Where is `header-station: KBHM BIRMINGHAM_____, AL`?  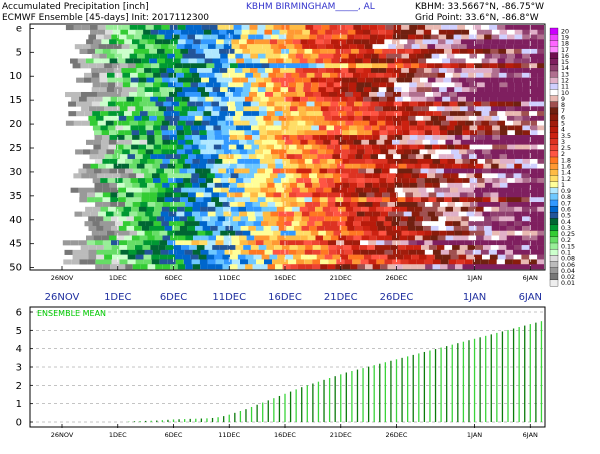
header-station: KBHM BIRMINGHAM_____, AL is located at coordinates (310, 7).